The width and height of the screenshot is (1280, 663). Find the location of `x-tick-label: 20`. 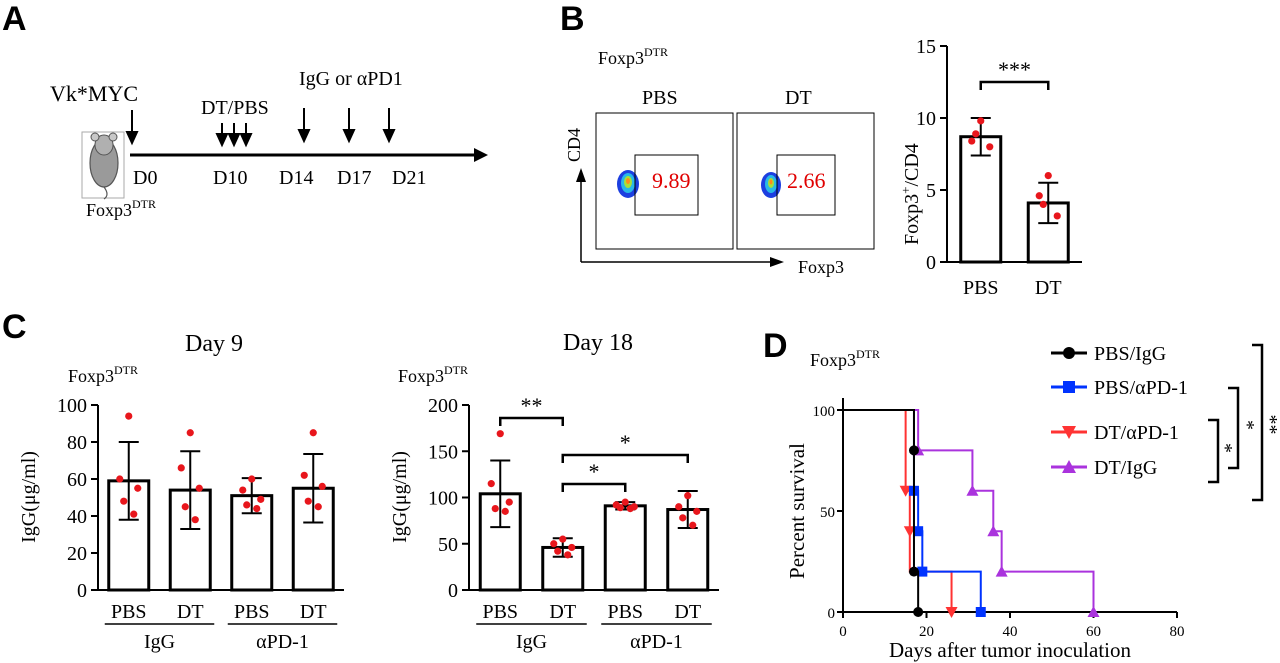

x-tick-label: 20 is located at coordinates (926, 632).